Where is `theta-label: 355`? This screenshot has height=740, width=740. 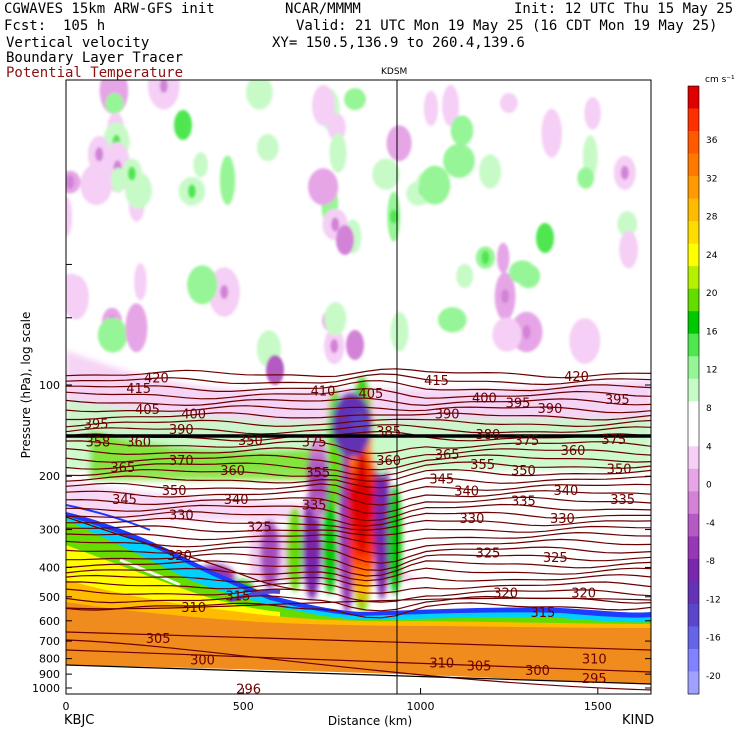
theta-label: 355 is located at coordinates (482, 465).